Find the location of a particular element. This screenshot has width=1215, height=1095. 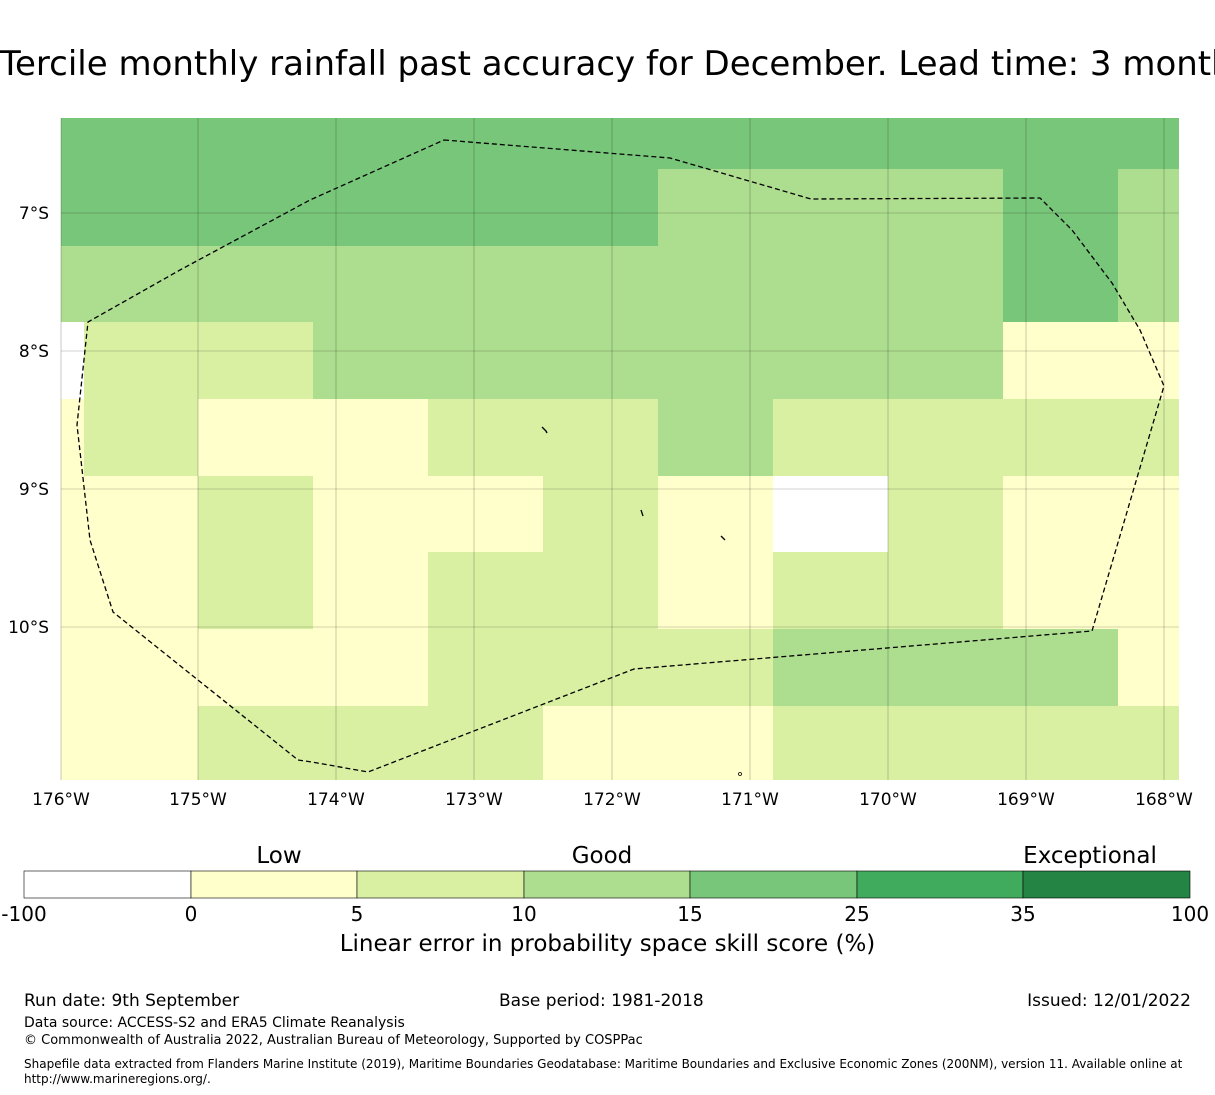

longitude-label: 173°W is located at coordinates (474, 800).